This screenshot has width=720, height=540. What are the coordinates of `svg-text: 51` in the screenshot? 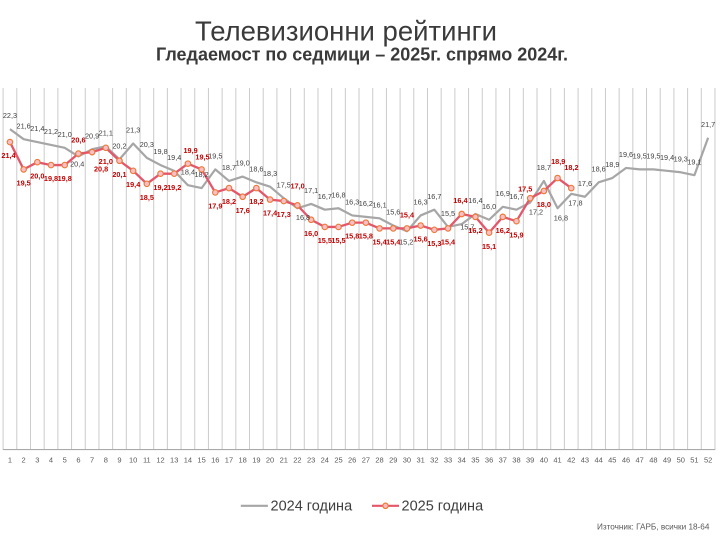 It's located at (694, 460).